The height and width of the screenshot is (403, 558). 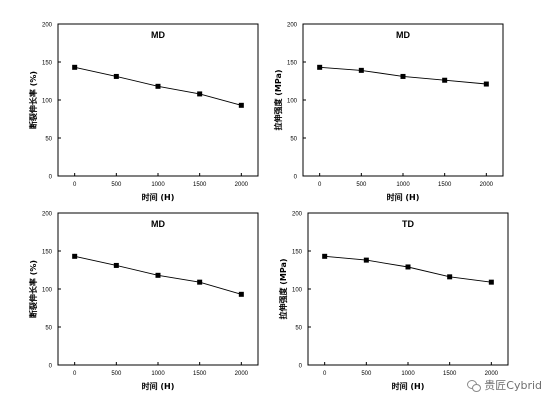 What do you see at coordinates (474, 385) in the screenshot?
I see `wechat-icon` at bounding box center [474, 385].